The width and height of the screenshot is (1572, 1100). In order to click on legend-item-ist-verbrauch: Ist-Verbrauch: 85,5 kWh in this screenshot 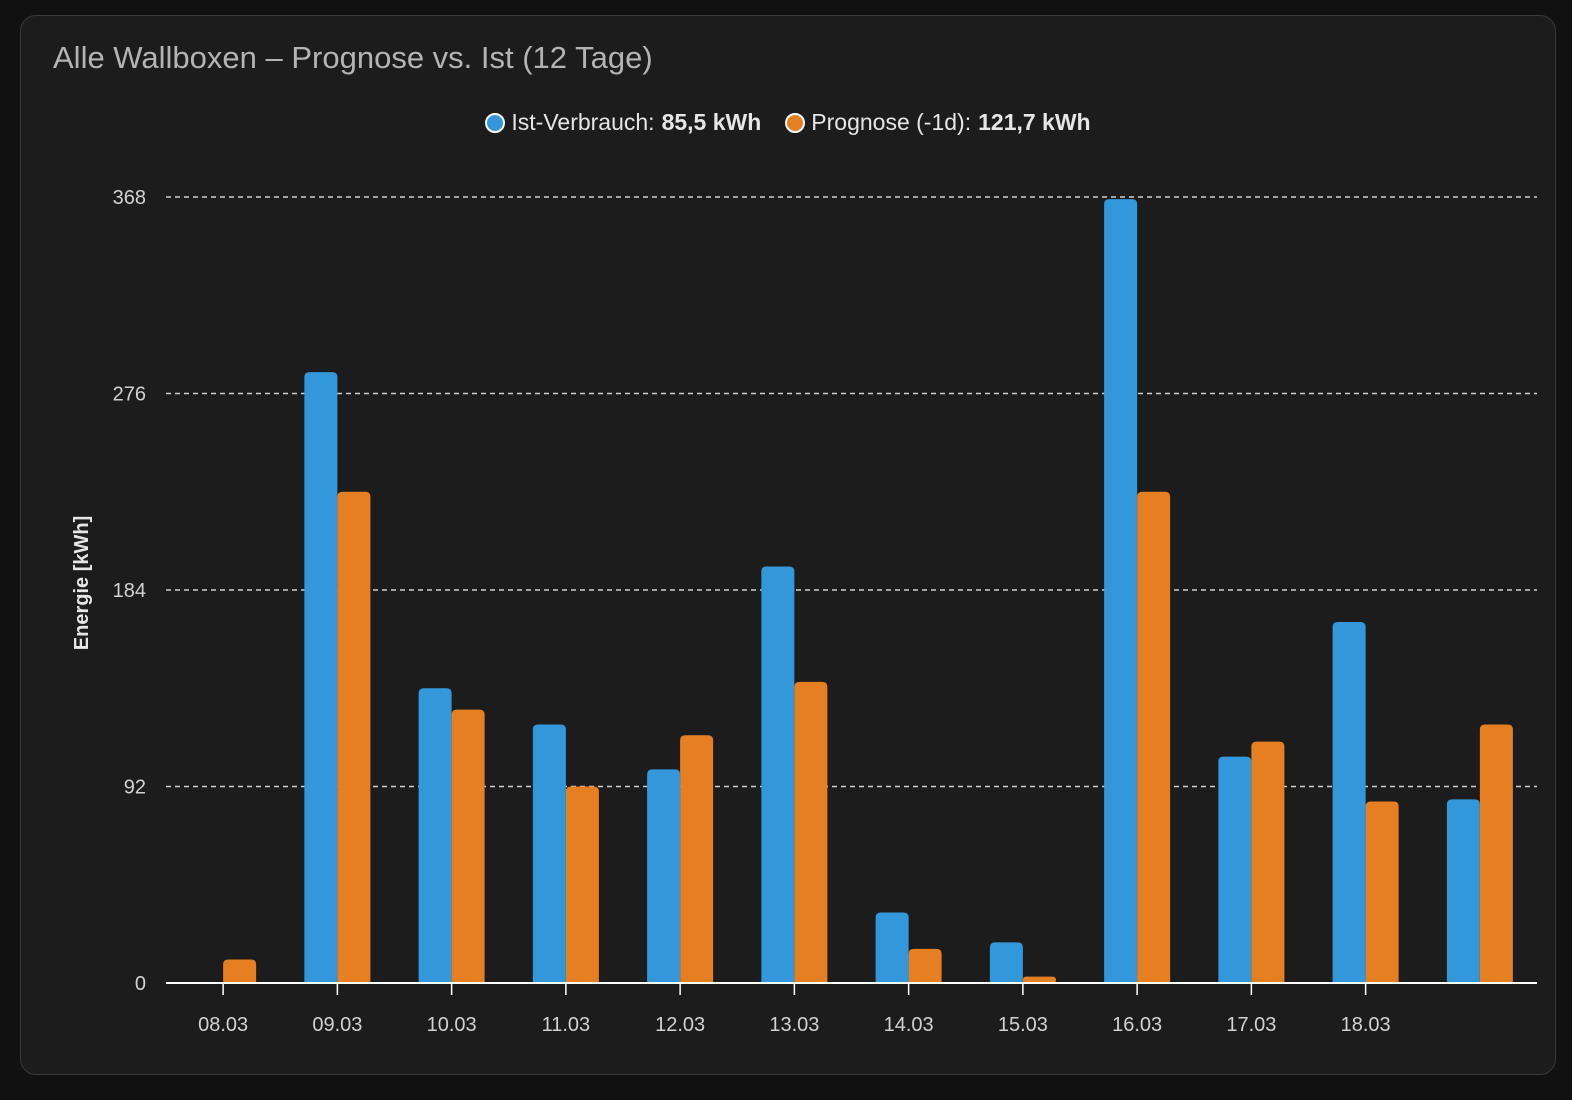, I will do `click(623, 122)`.